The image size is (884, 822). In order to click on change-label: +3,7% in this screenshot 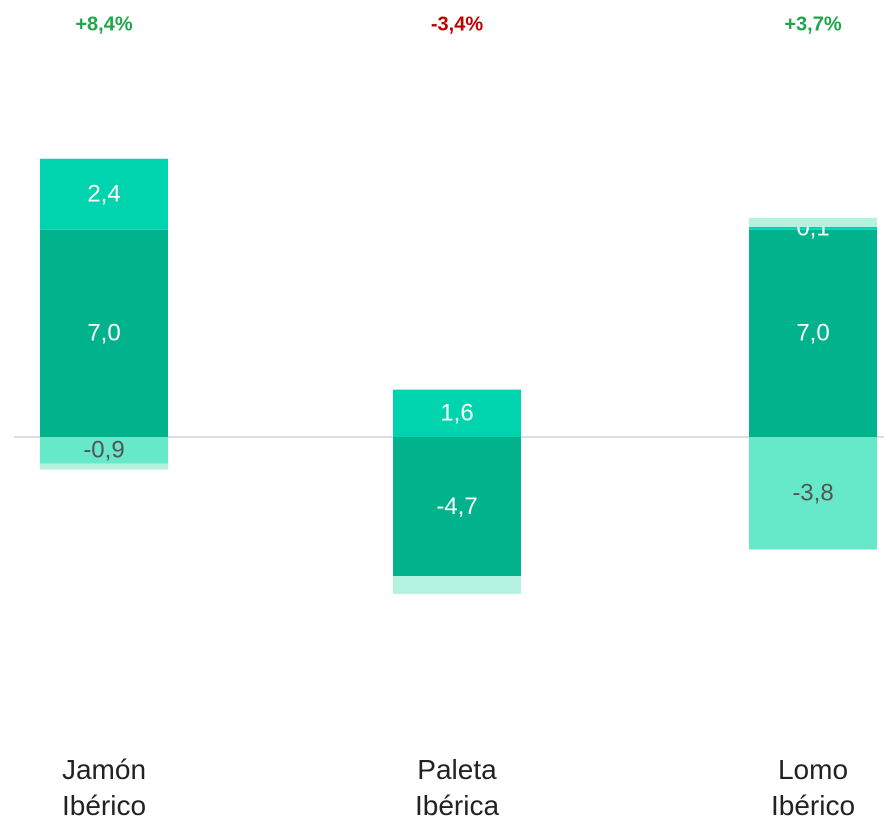, I will do `click(812, 24)`.